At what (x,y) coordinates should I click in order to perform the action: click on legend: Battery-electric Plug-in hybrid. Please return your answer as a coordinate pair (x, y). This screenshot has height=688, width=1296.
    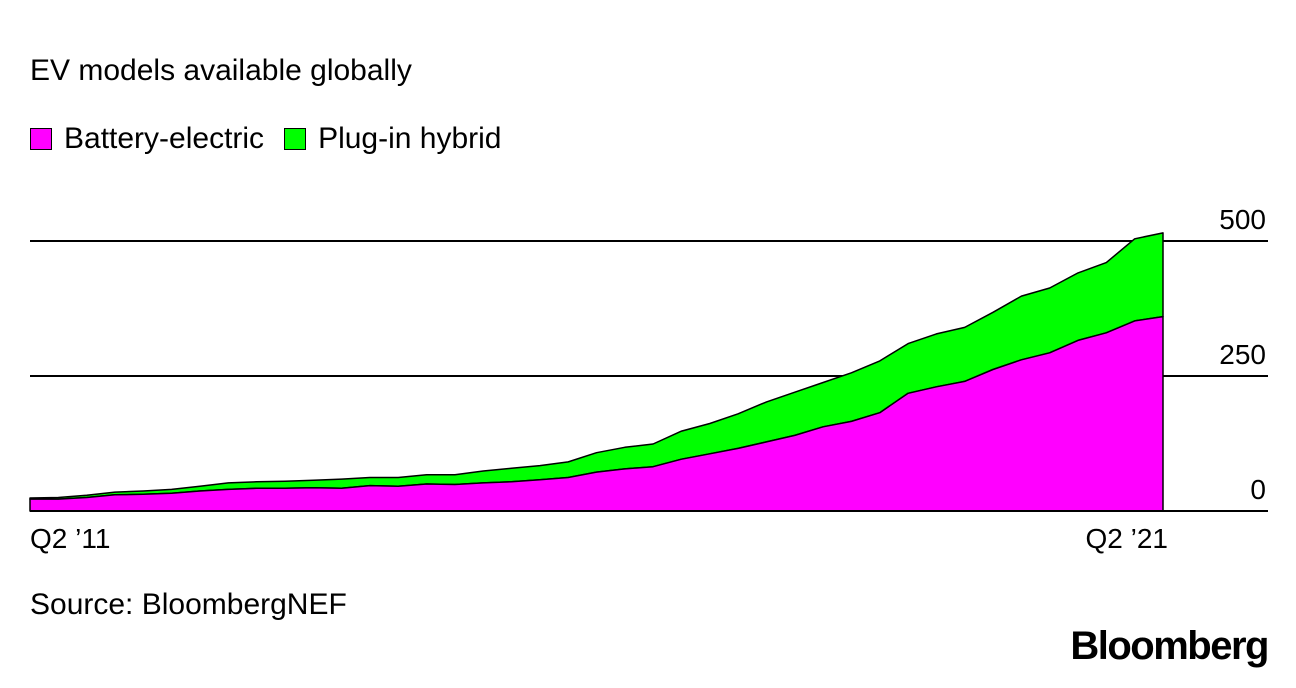
    Looking at the image, I should click on (276, 139).